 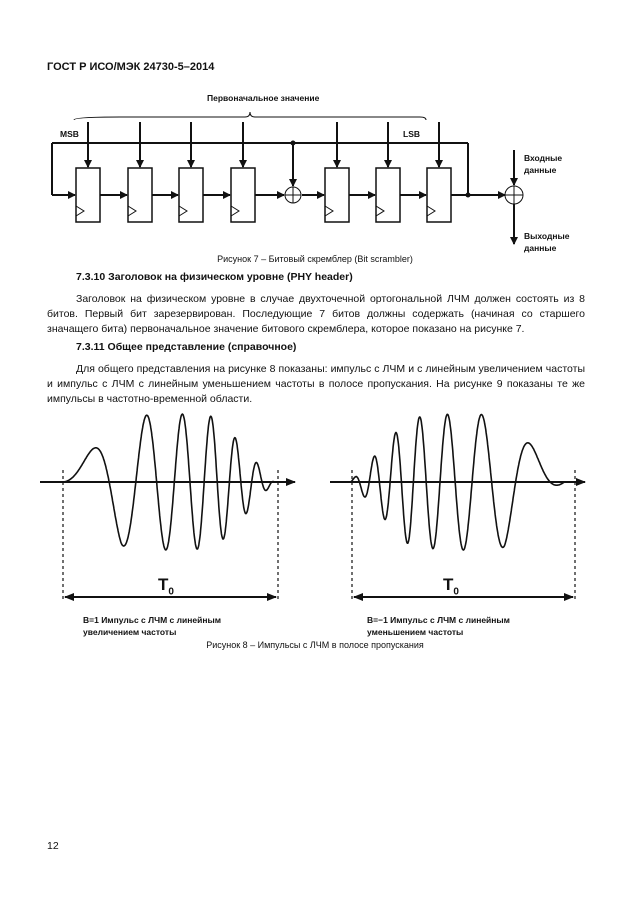 I want to click on label-line: Входные, so click(x=543, y=158).